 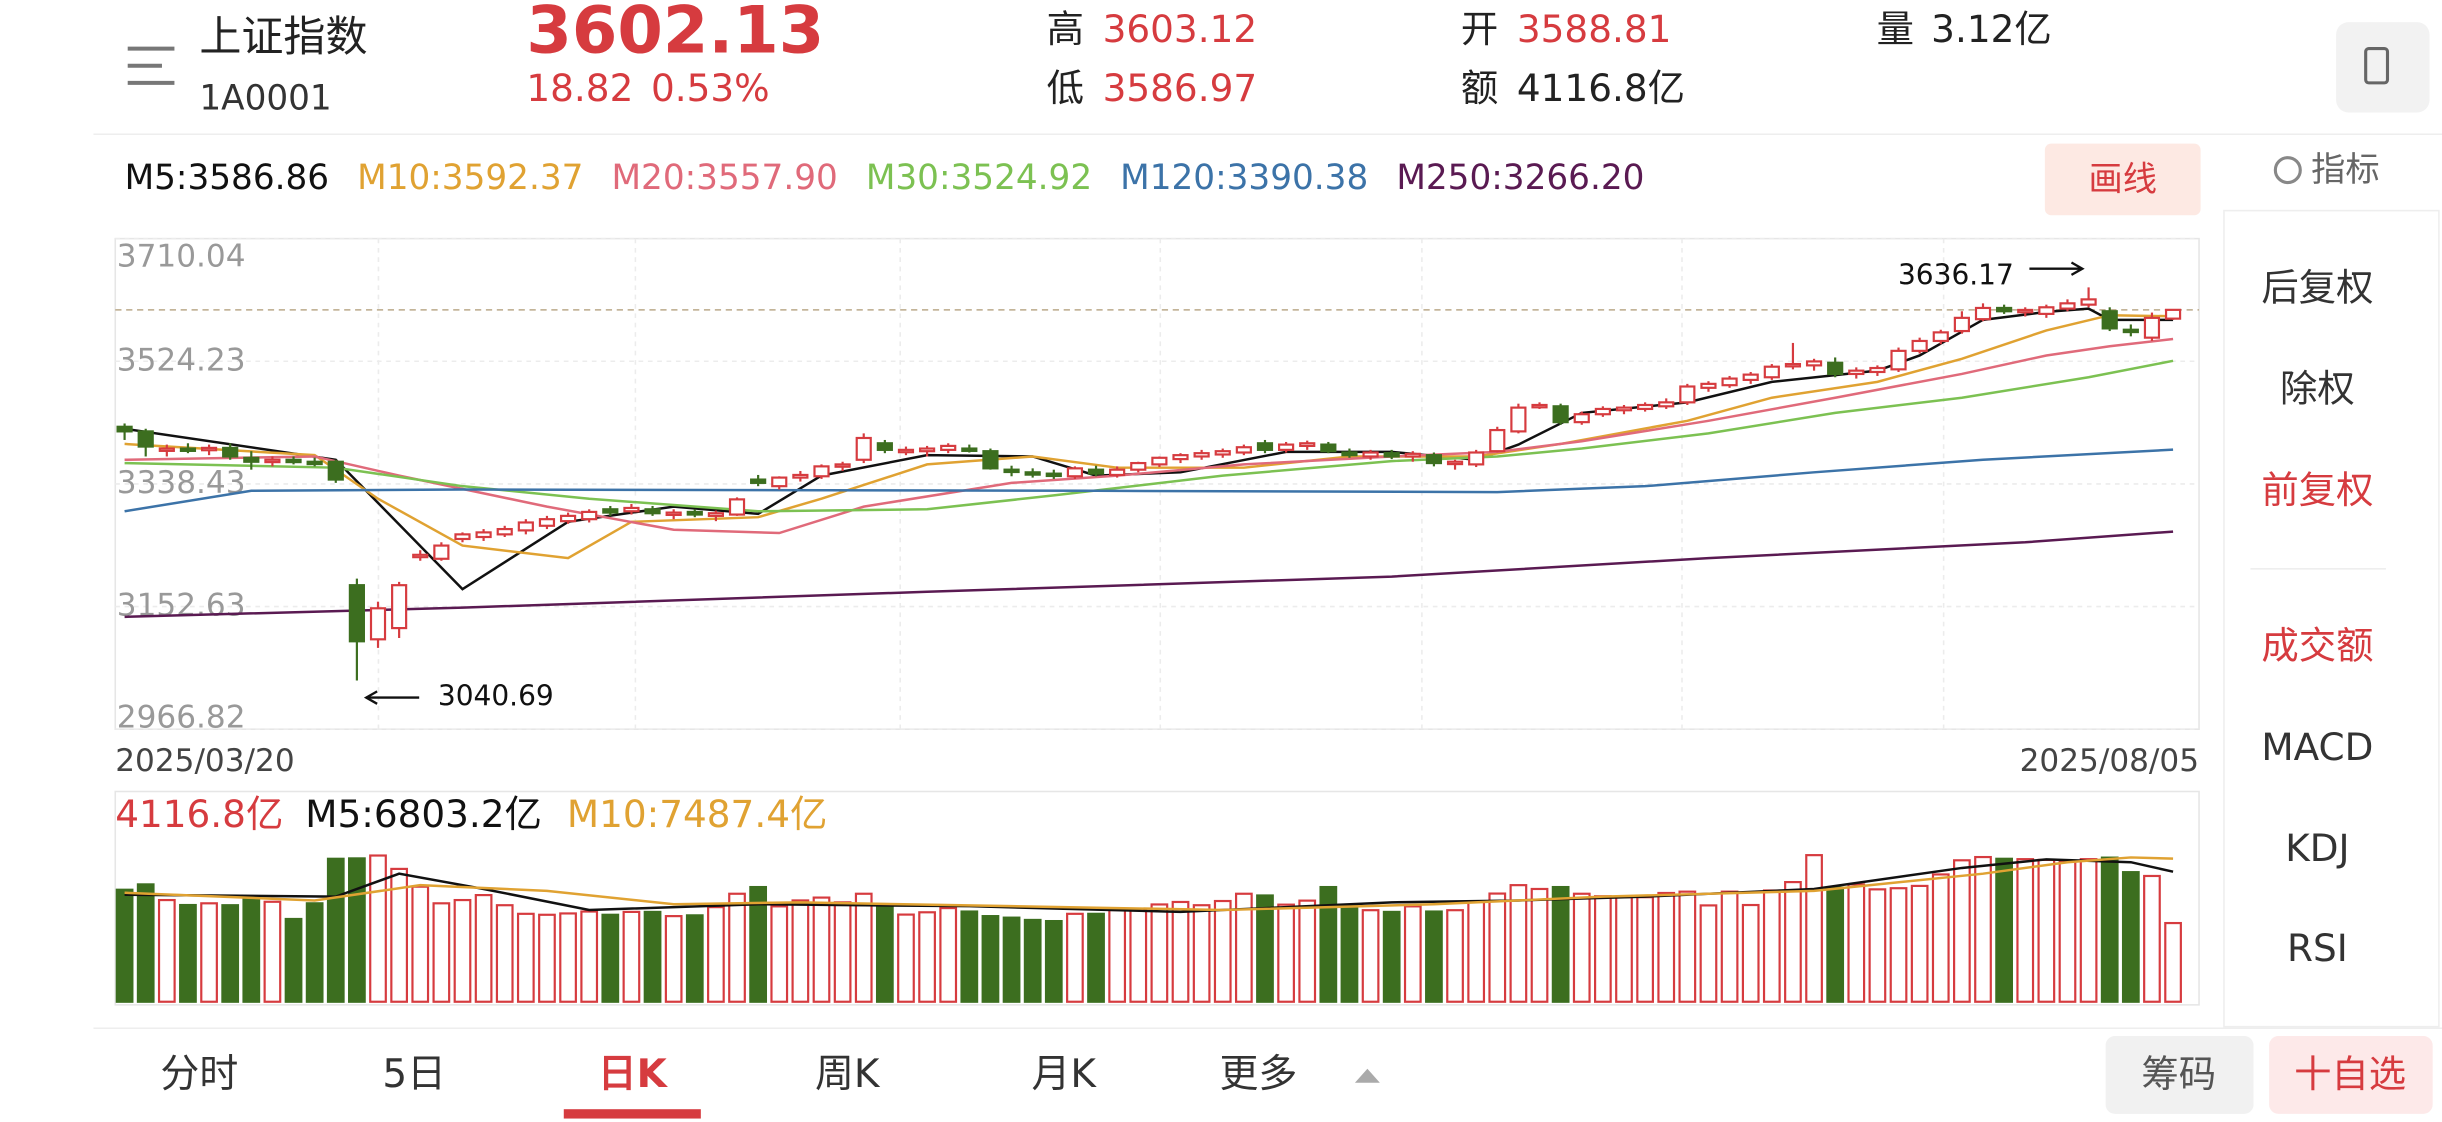 I want to click on tab: 月K, so click(x=1064, y=1074).